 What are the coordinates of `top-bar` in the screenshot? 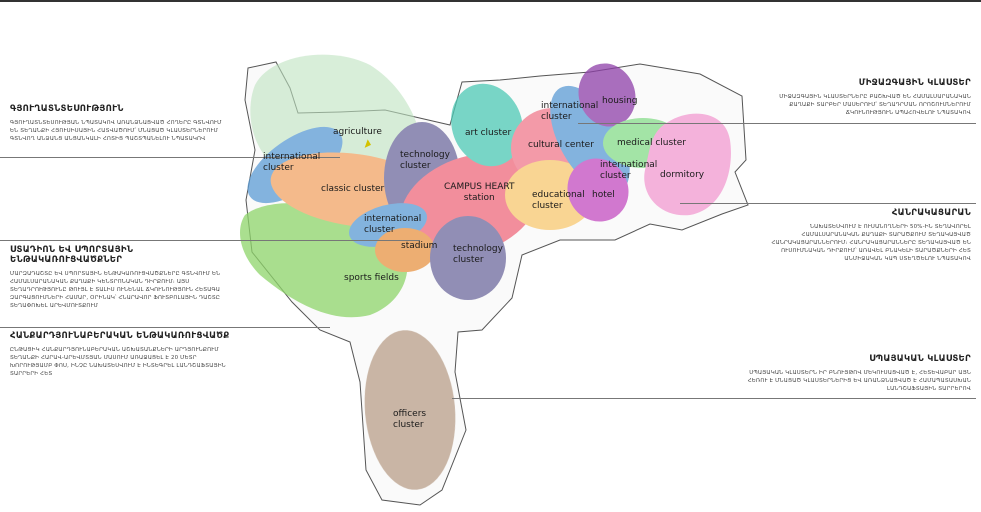 It's located at (490, 1).